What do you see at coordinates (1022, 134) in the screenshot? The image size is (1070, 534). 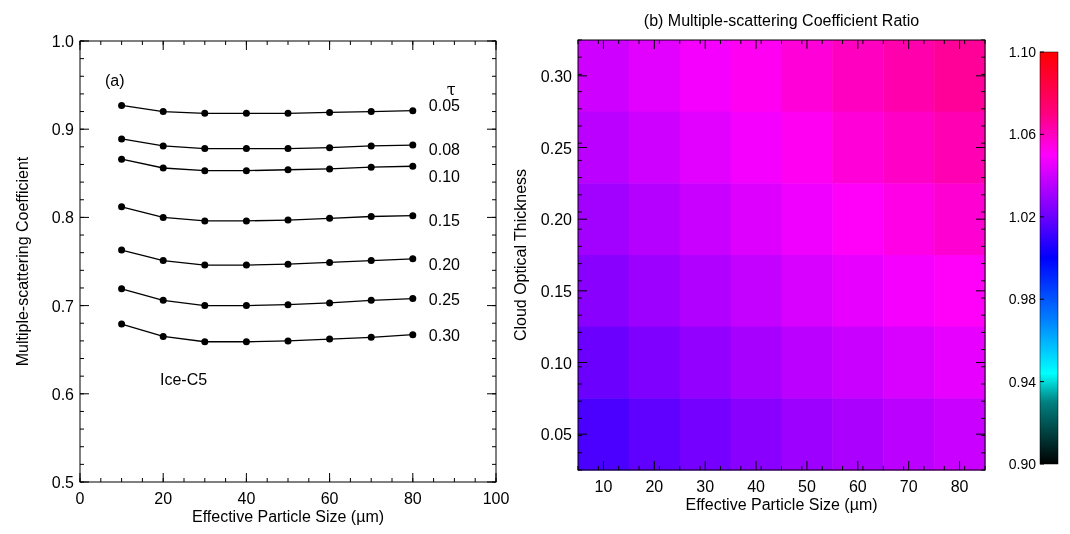 I see `color-bar-label: 1.06` at bounding box center [1022, 134].